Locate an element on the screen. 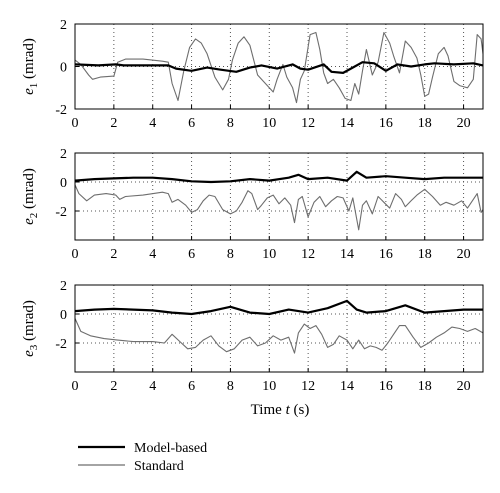 This screenshot has width=500, height=493. y-axis-label: e1 (mrad) is located at coordinates (30, 66).